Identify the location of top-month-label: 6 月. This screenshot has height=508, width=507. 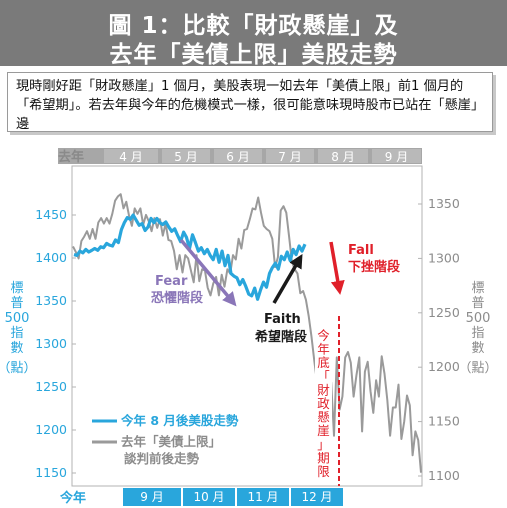
(237, 157).